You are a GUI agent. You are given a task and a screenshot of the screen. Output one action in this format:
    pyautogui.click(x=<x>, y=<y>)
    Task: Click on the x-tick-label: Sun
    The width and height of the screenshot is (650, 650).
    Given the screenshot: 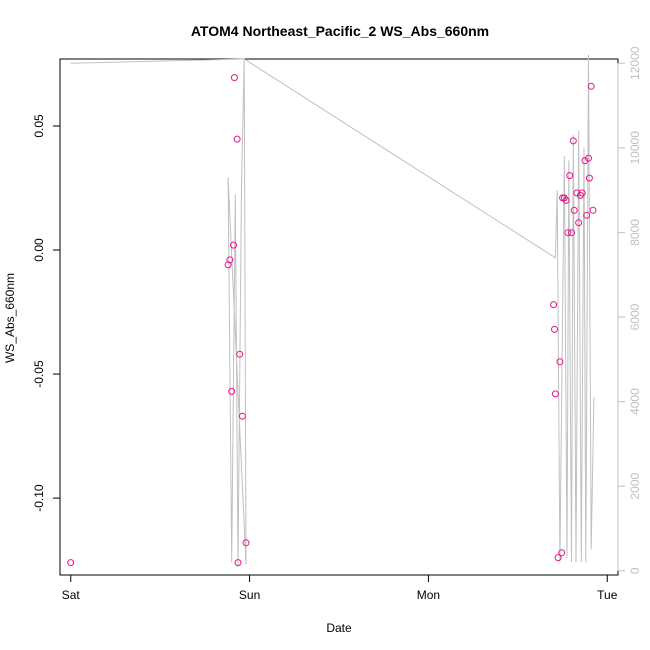 What is the action you would take?
    pyautogui.click(x=249, y=595)
    